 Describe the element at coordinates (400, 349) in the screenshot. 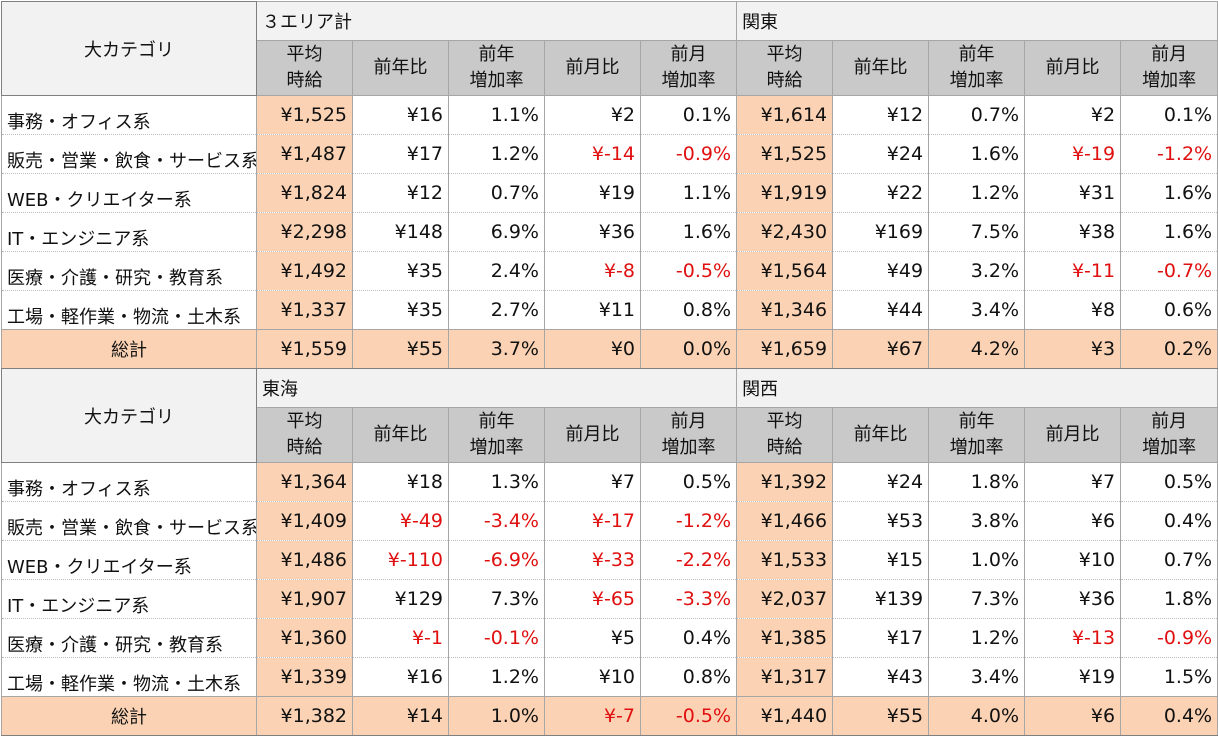

I see `value-cell: ¥55` at that location.